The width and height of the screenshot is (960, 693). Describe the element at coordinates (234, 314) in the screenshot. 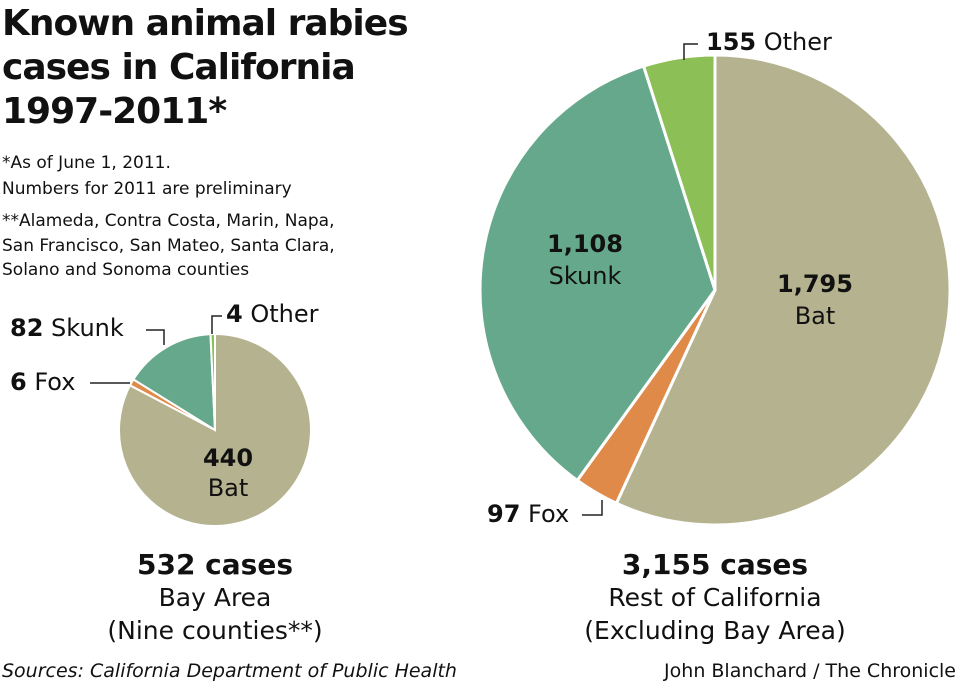

I see `value: 4` at that location.